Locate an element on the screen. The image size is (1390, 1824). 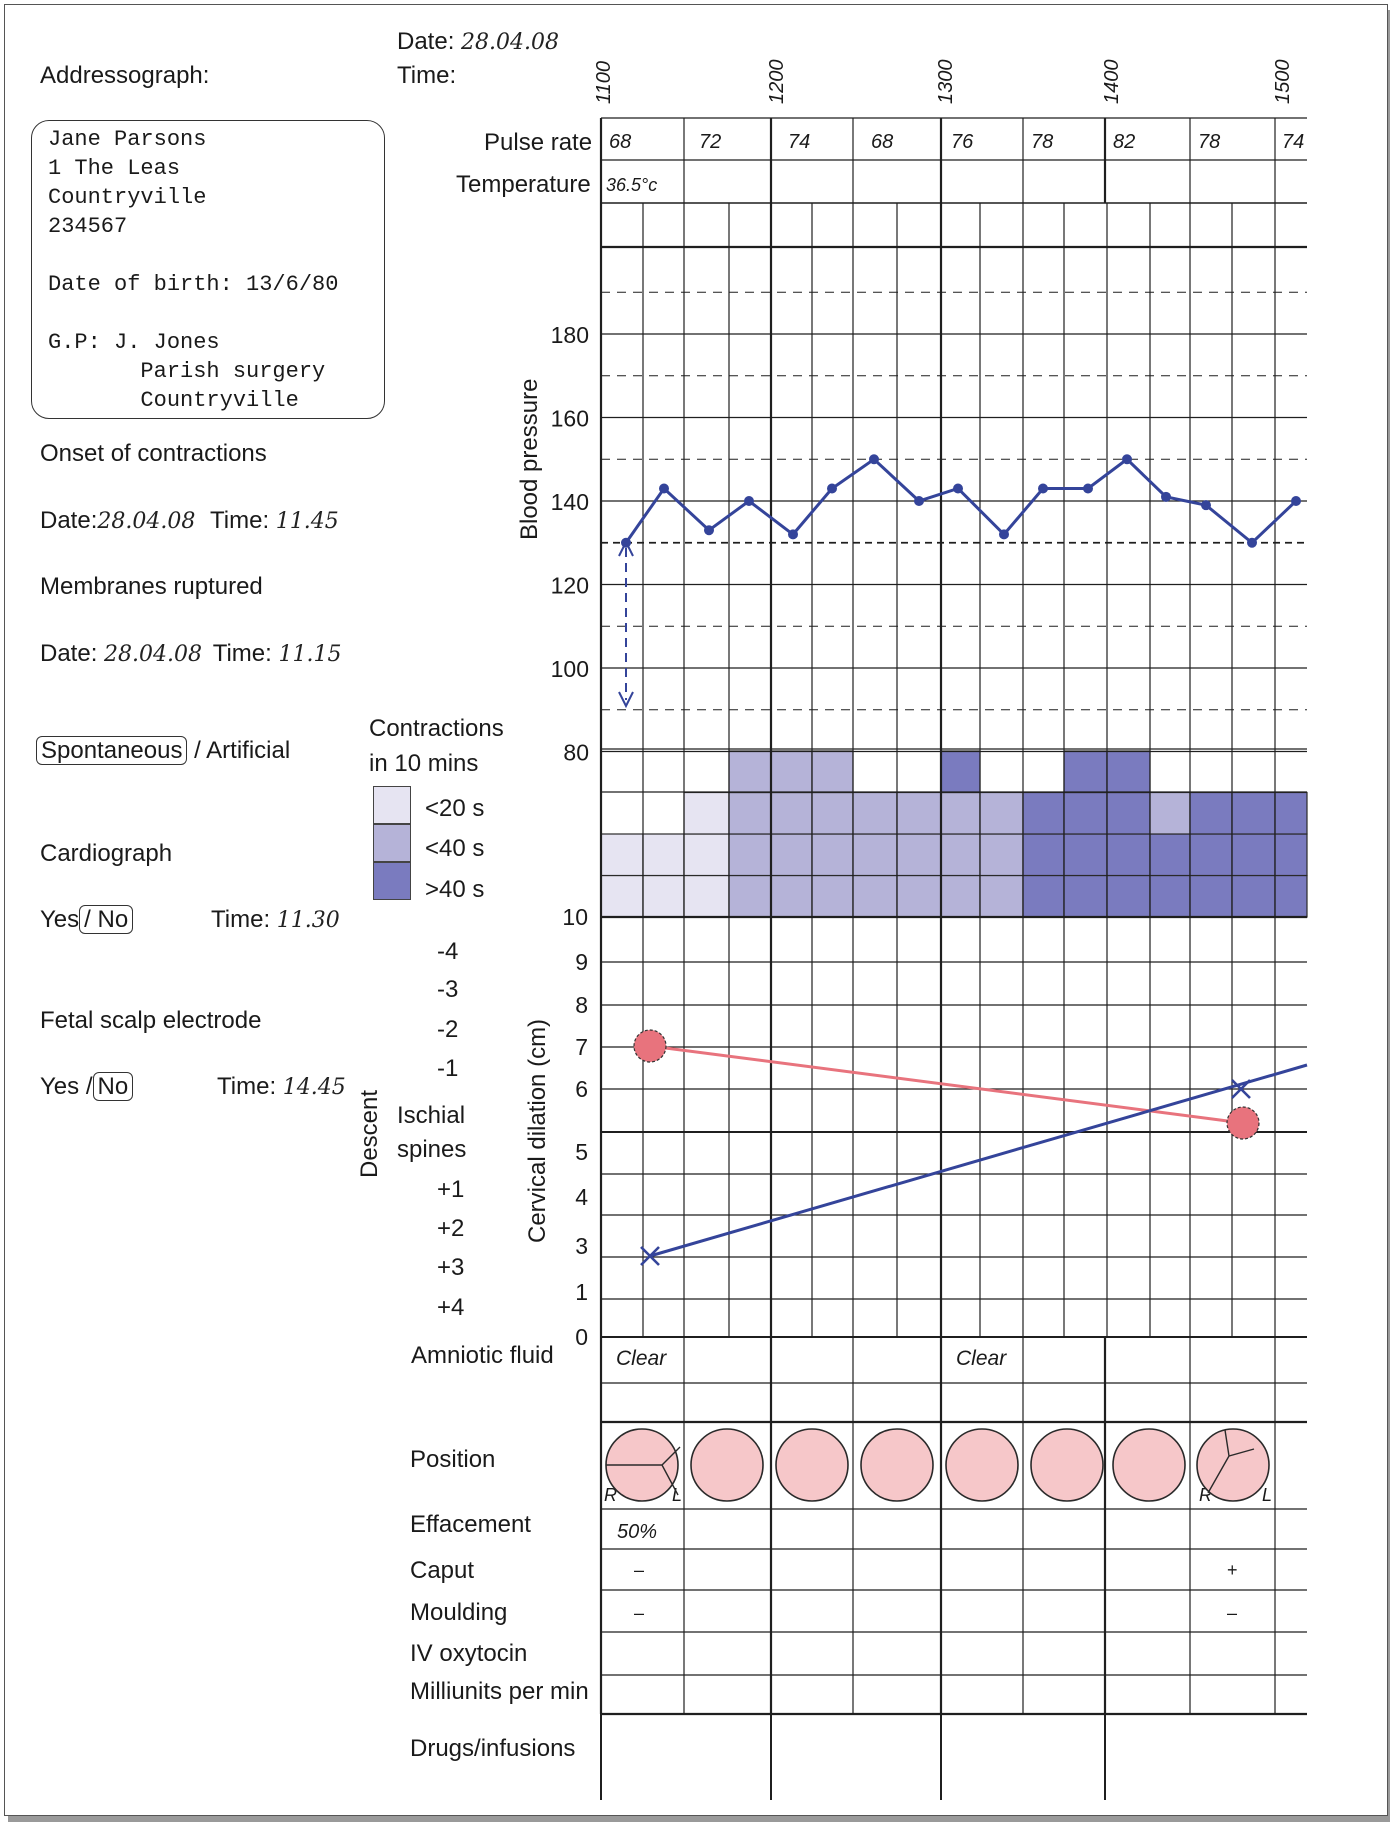
position-label-r: R is located at coordinates (610, 1495).